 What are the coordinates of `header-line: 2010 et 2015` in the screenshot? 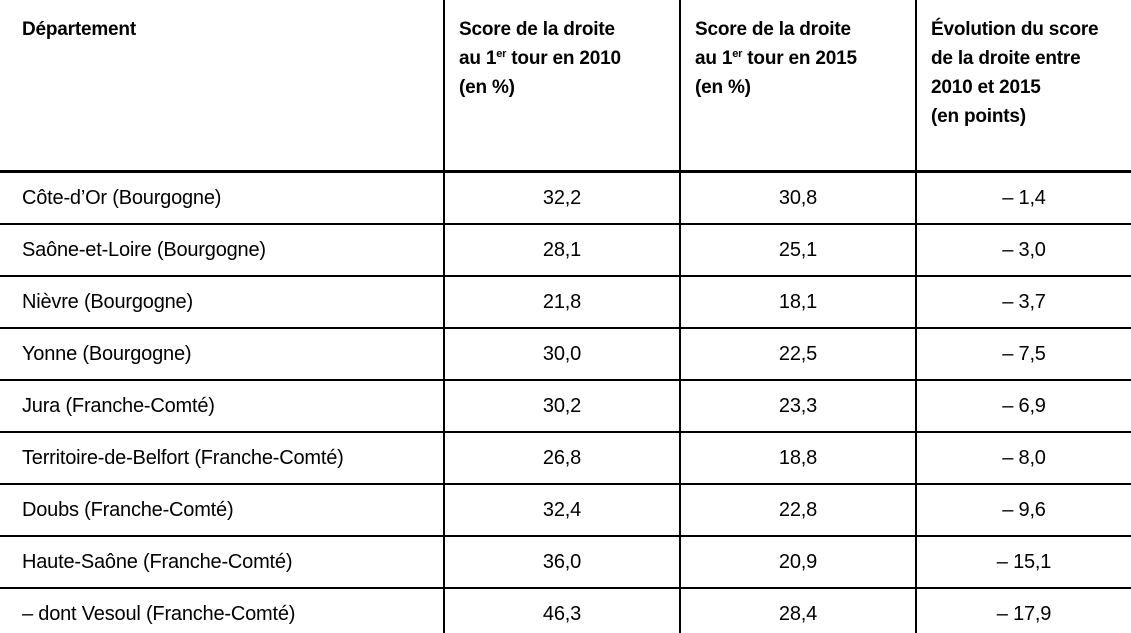 It's located at (986, 87).